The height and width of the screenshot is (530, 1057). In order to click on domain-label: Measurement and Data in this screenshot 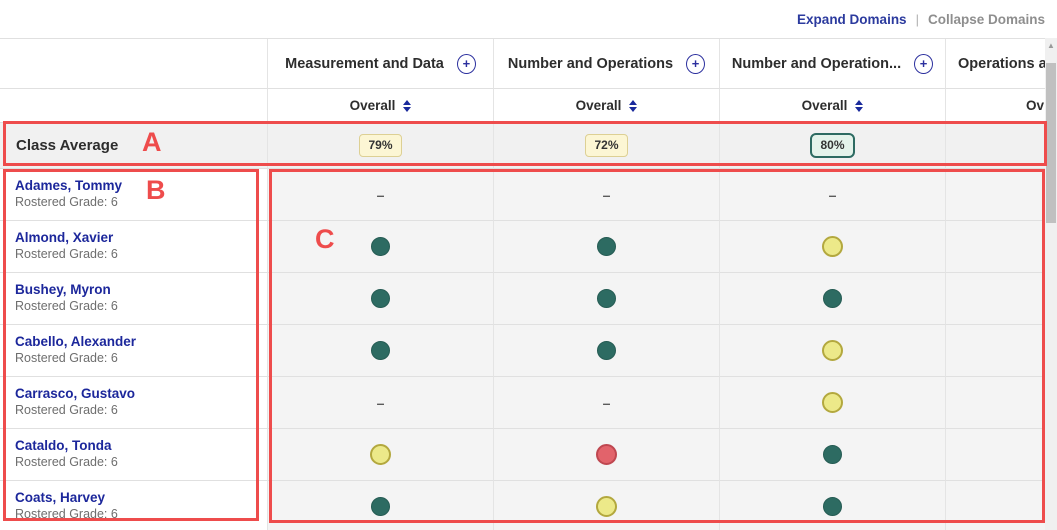, I will do `click(364, 63)`.